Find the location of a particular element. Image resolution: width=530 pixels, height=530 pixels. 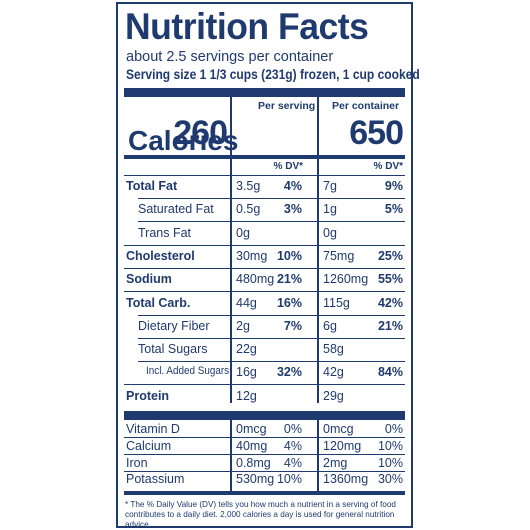

container-dv: 21% is located at coordinates (390, 325).